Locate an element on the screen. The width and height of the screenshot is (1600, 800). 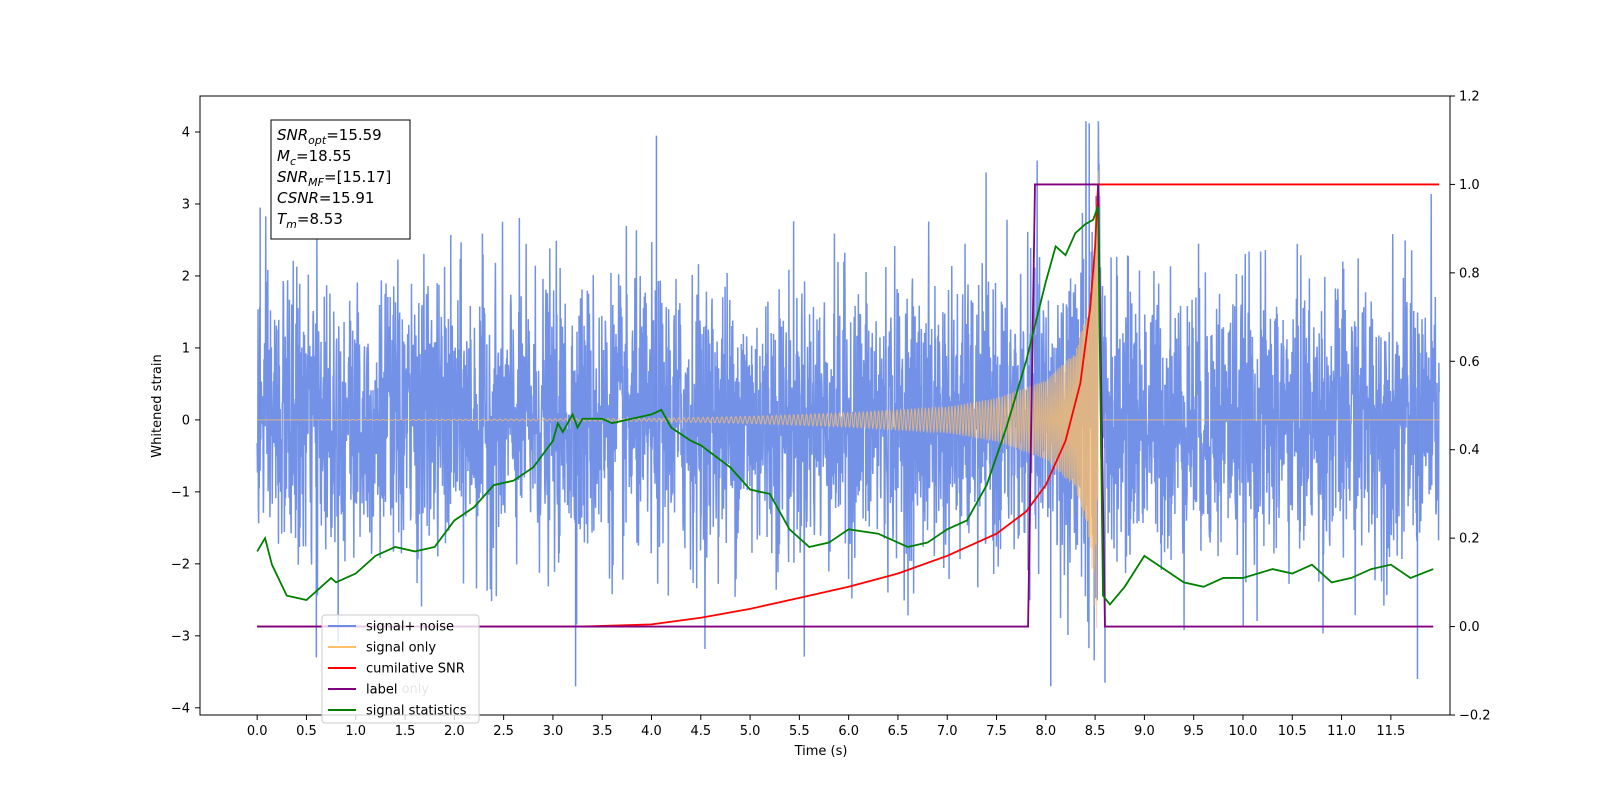
legend-frame is located at coordinates (400, 669).